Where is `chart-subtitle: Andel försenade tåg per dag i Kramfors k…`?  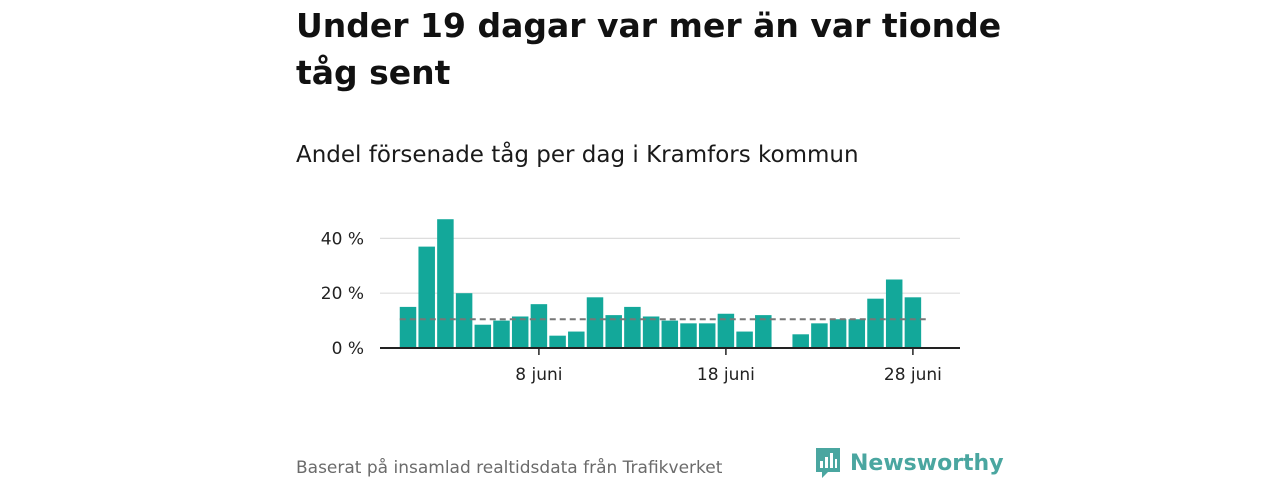
chart-subtitle: Andel försenade tåg per dag i Kramfors k… is located at coordinates (577, 155).